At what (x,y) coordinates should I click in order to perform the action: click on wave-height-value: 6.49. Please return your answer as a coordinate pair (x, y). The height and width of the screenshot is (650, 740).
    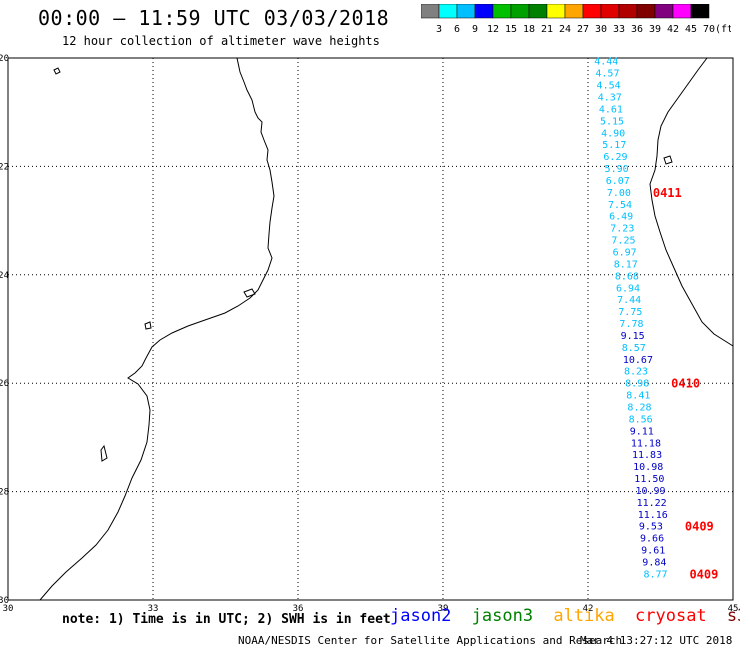
    Looking at the image, I should click on (621, 217).